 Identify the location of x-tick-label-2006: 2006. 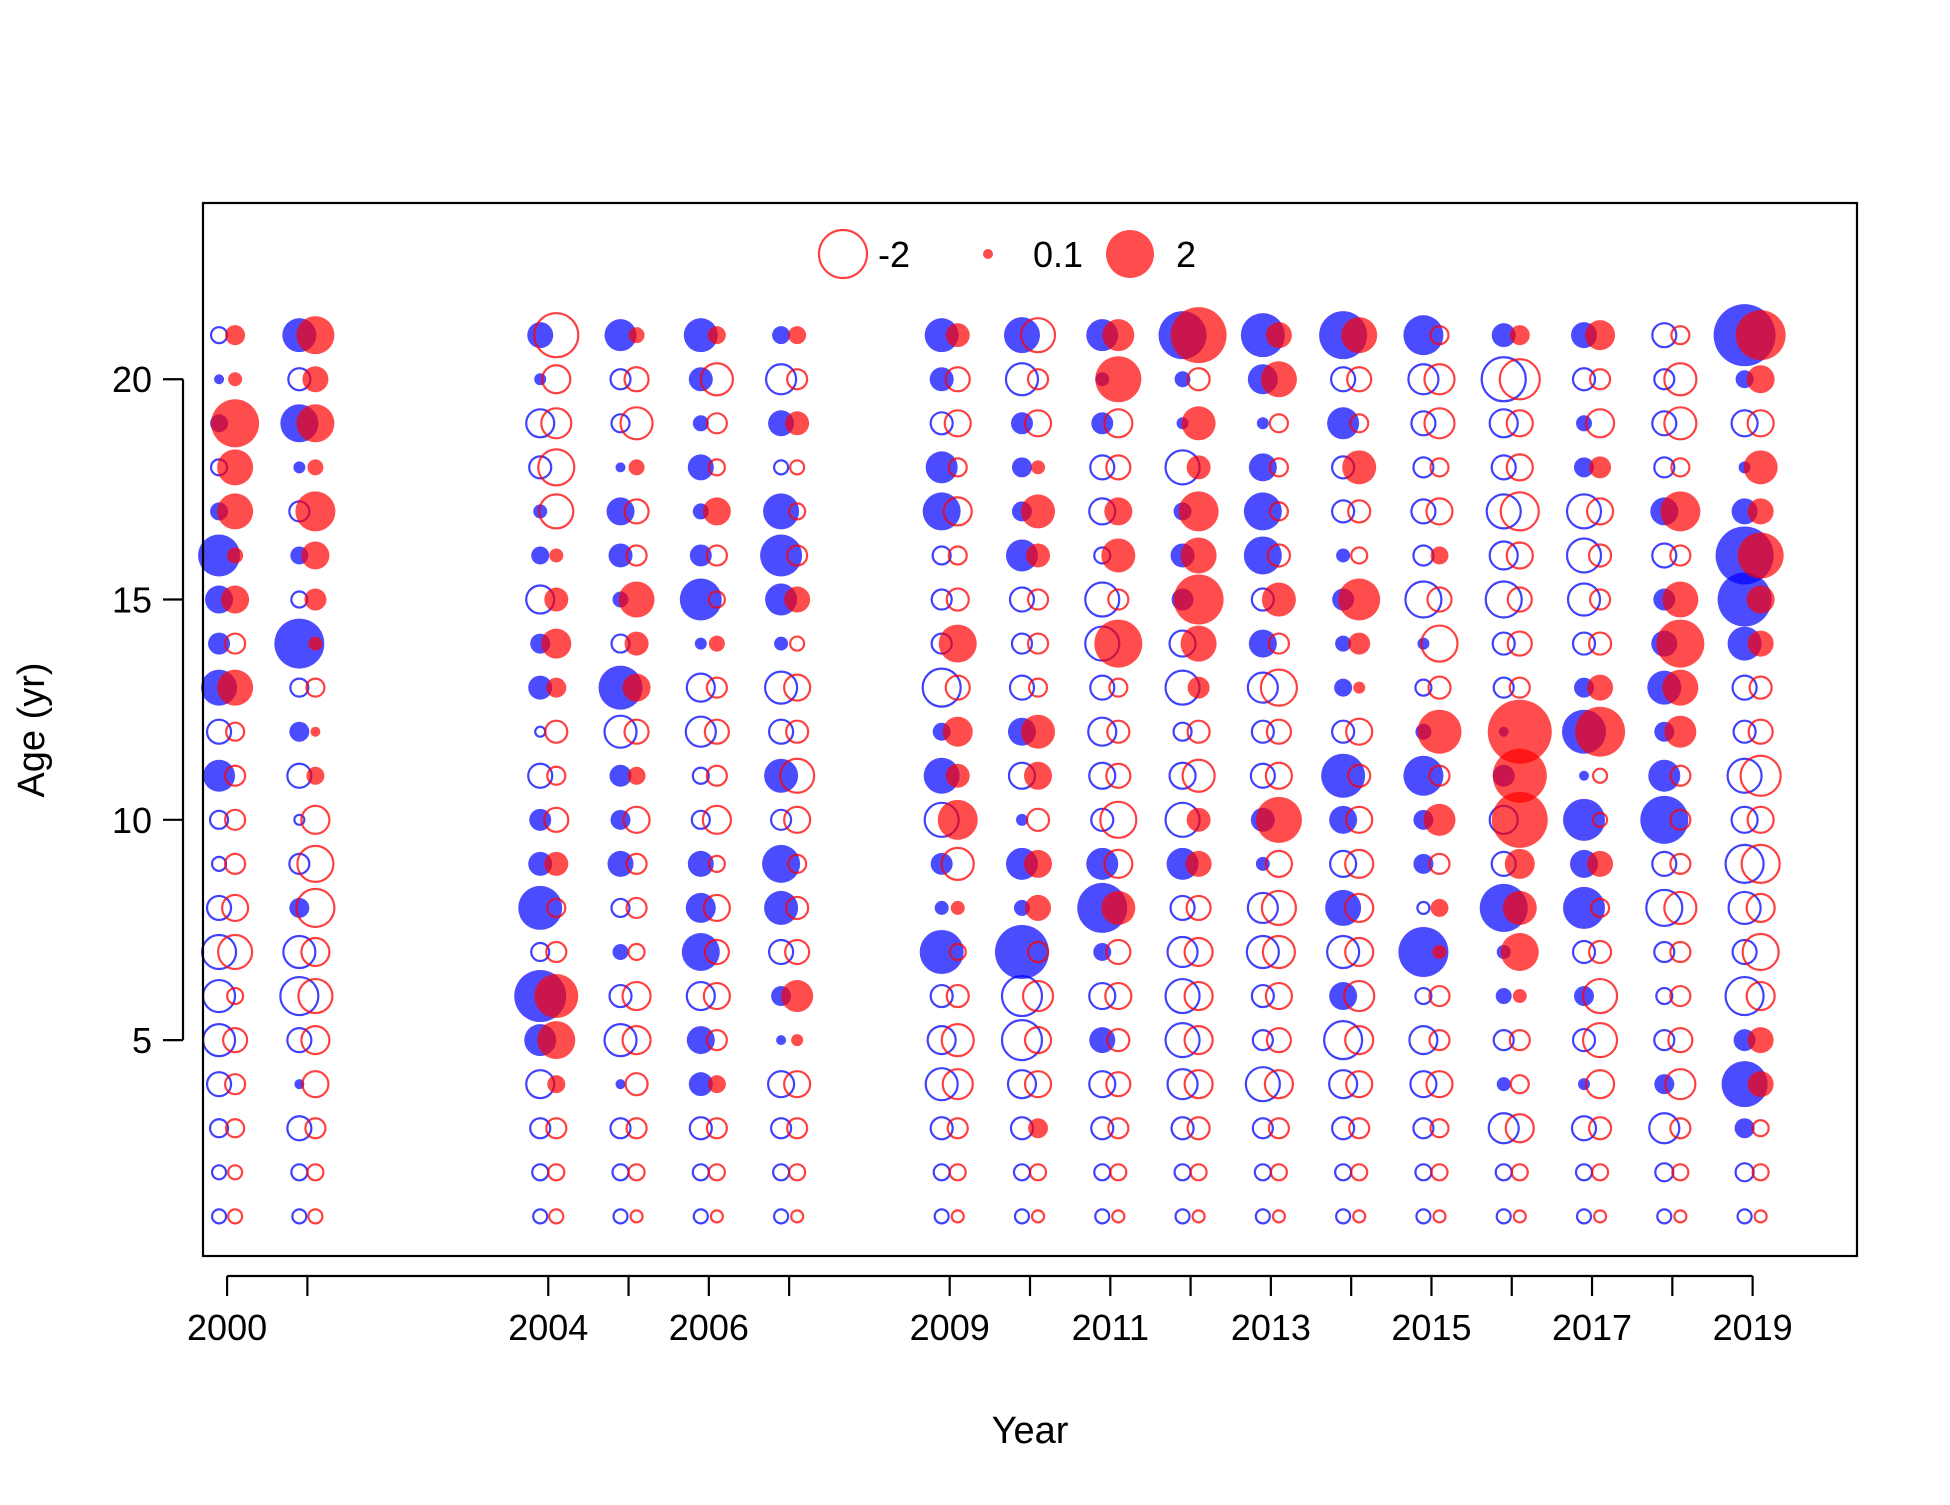
(709, 1327).